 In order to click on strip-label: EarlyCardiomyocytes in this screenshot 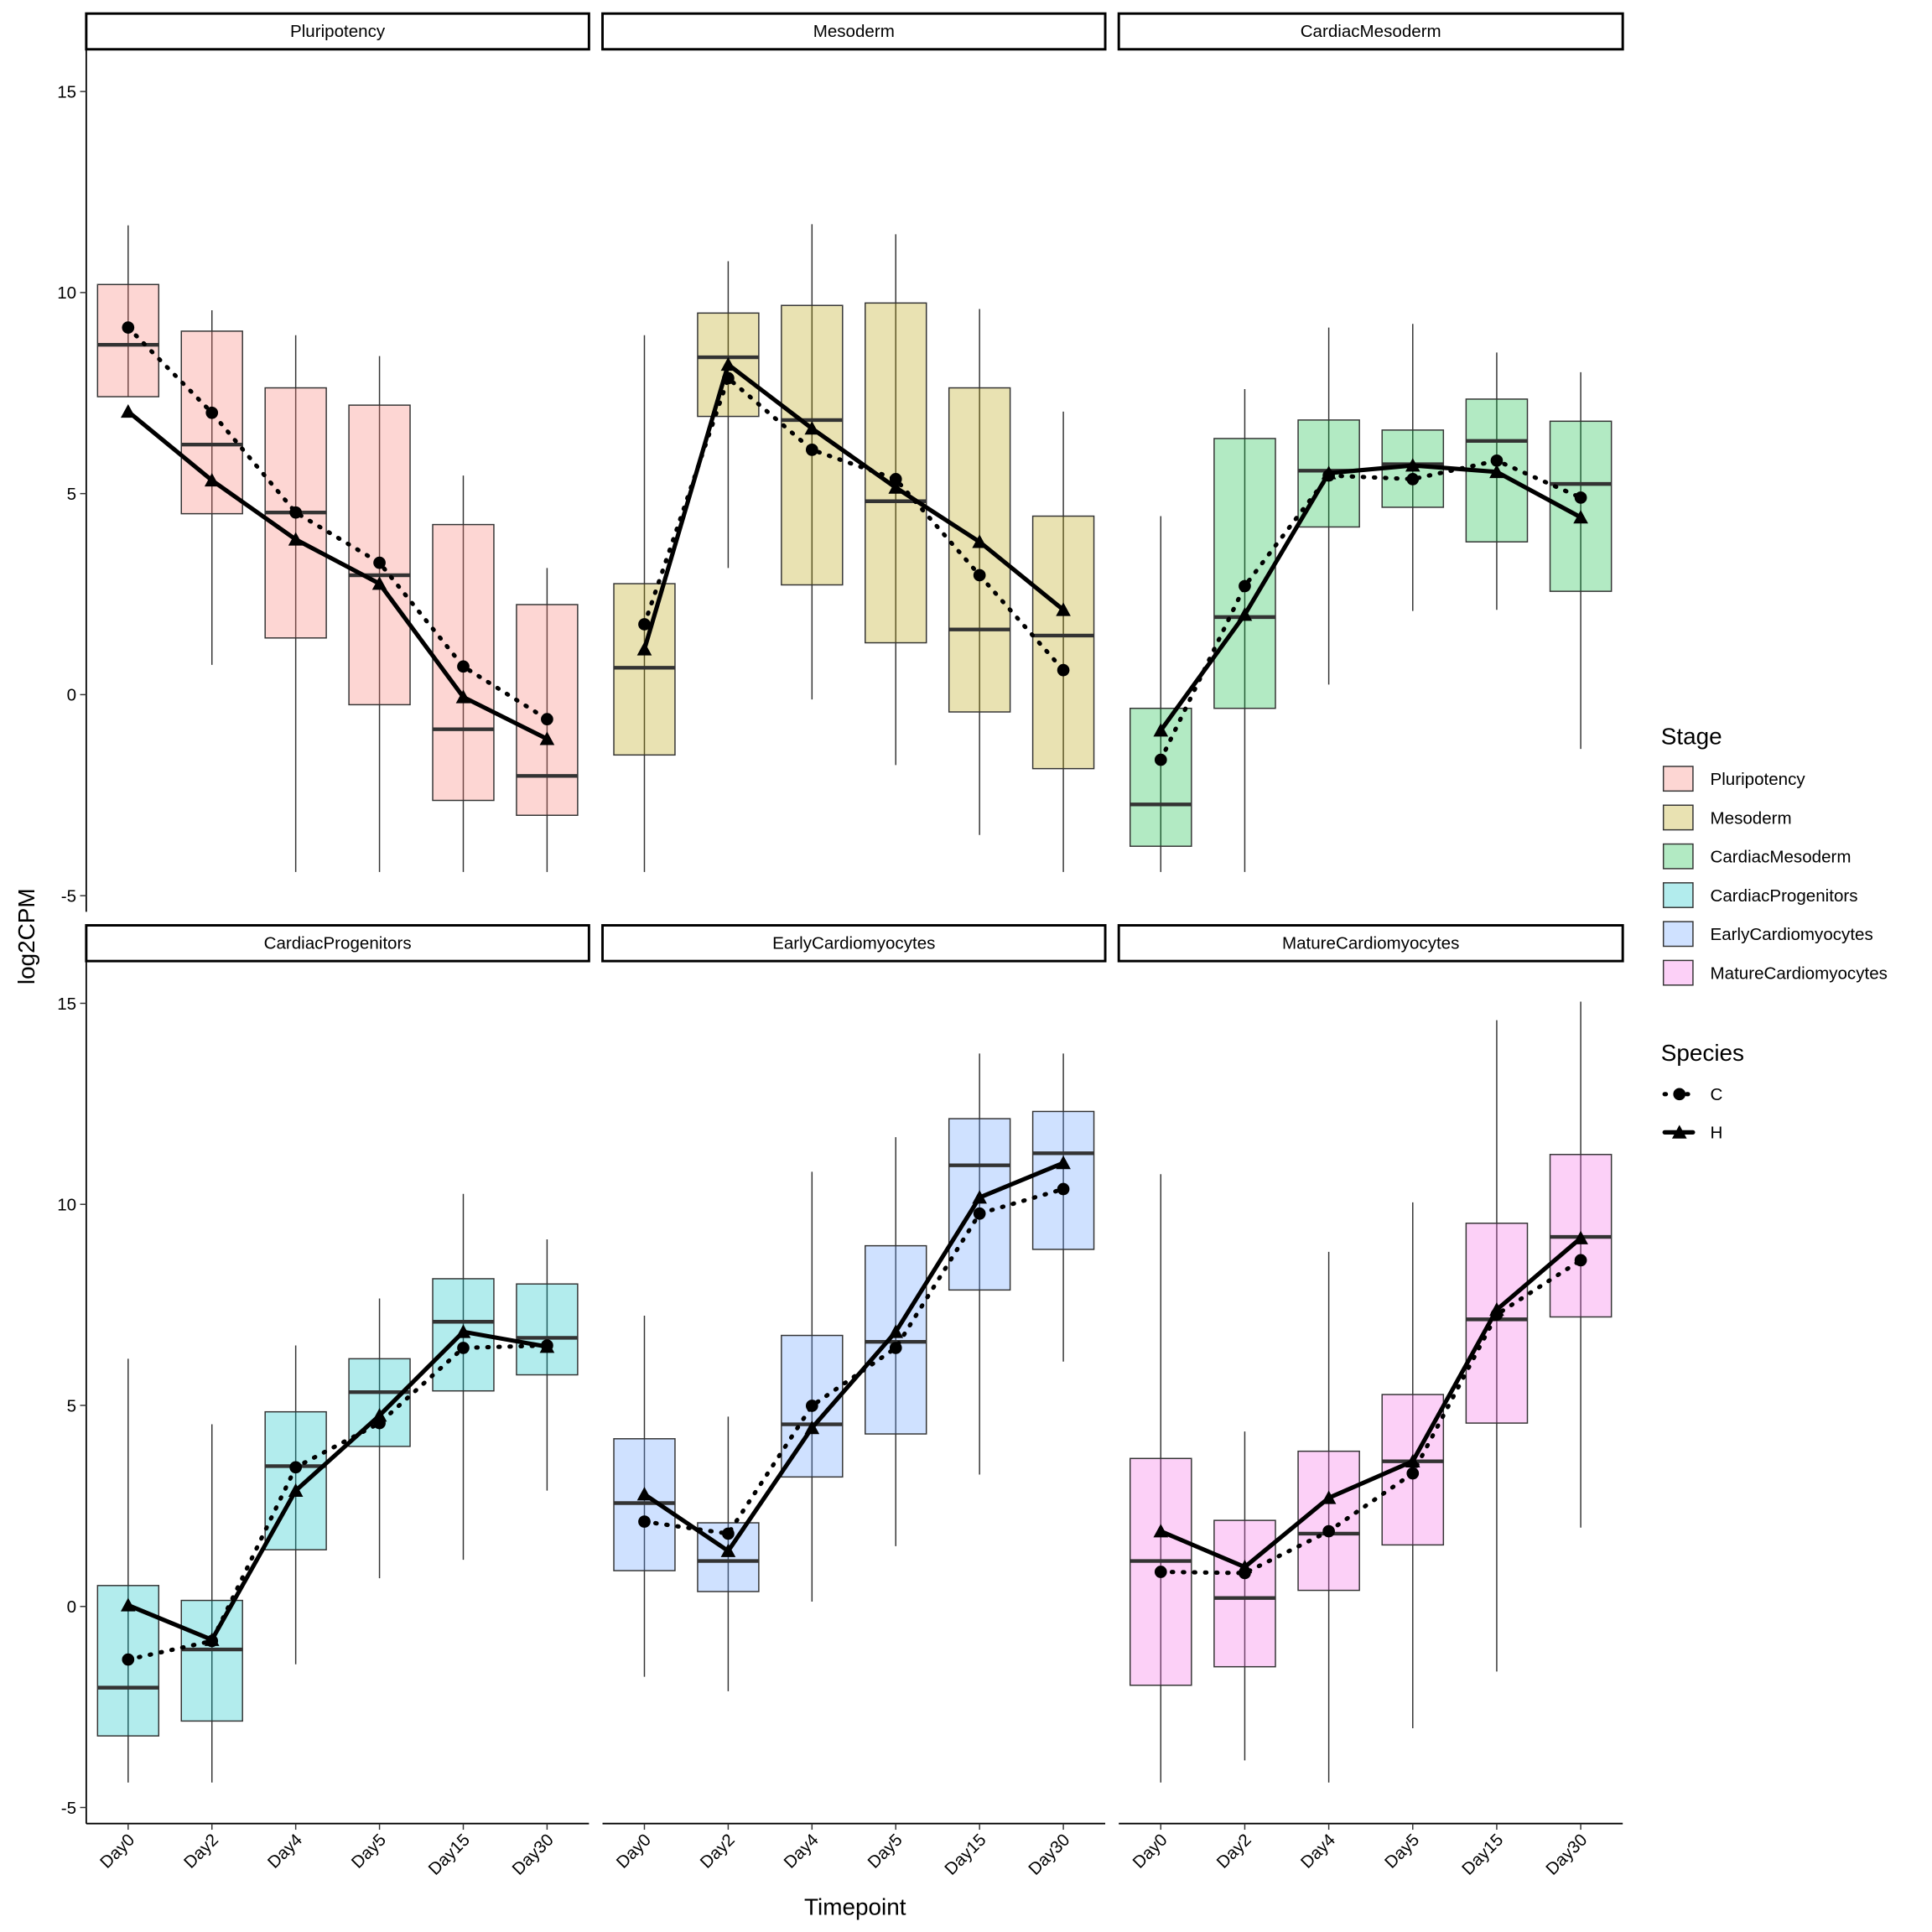, I will do `click(853, 943)`.